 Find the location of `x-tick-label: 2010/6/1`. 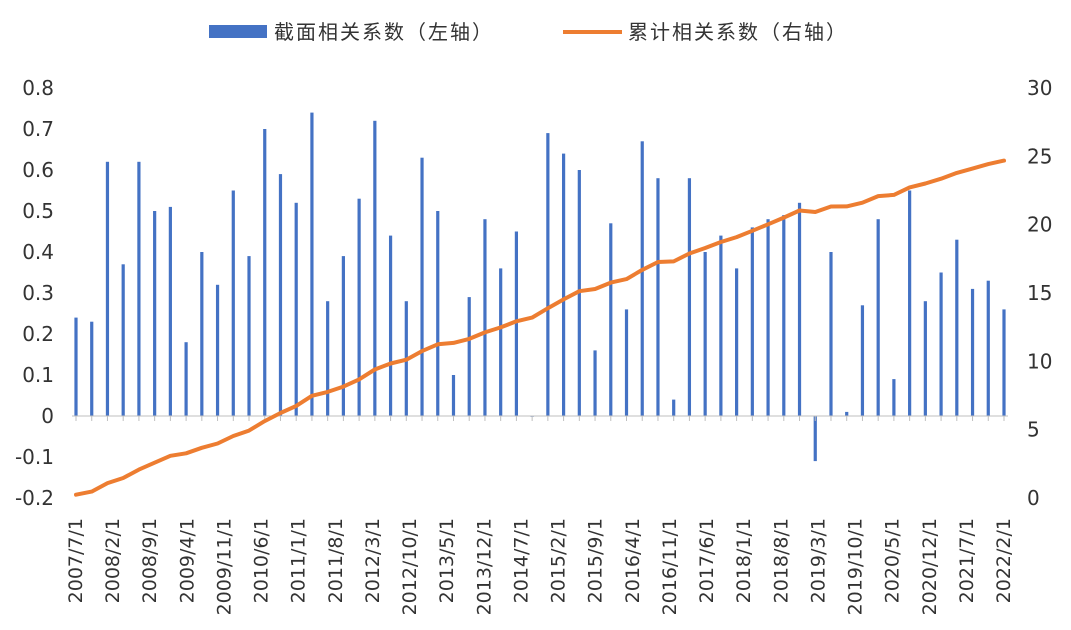

x-tick-label: 2010/6/1 is located at coordinates (262, 560).